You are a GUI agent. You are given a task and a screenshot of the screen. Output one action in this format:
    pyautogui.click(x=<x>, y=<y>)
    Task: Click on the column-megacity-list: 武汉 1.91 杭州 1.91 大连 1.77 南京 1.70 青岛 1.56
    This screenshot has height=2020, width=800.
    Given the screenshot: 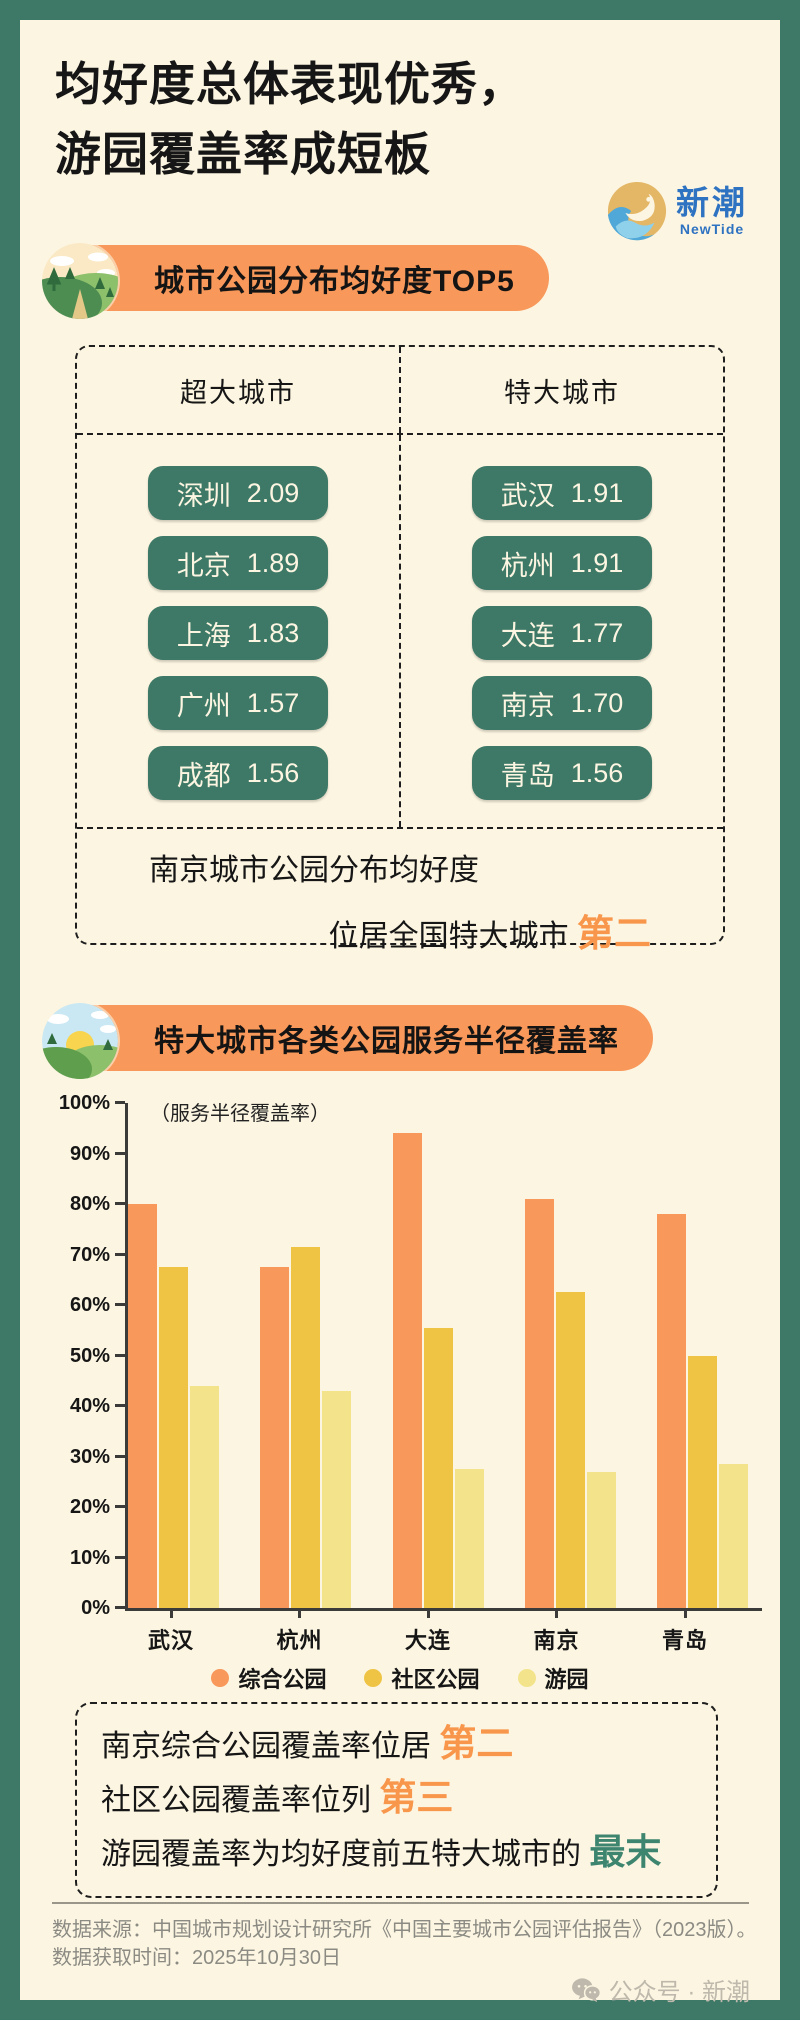 What is the action you would take?
    pyautogui.click(x=562, y=631)
    